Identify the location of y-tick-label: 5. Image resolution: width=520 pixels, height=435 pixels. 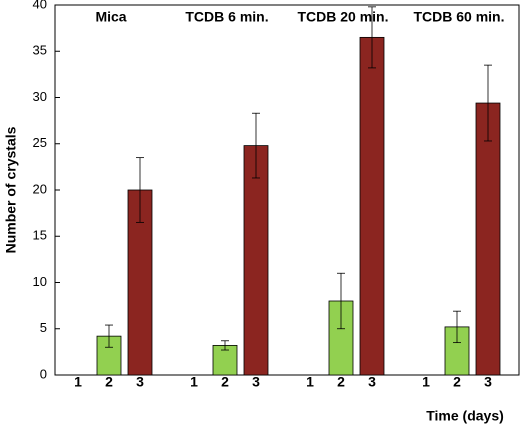
(43, 327).